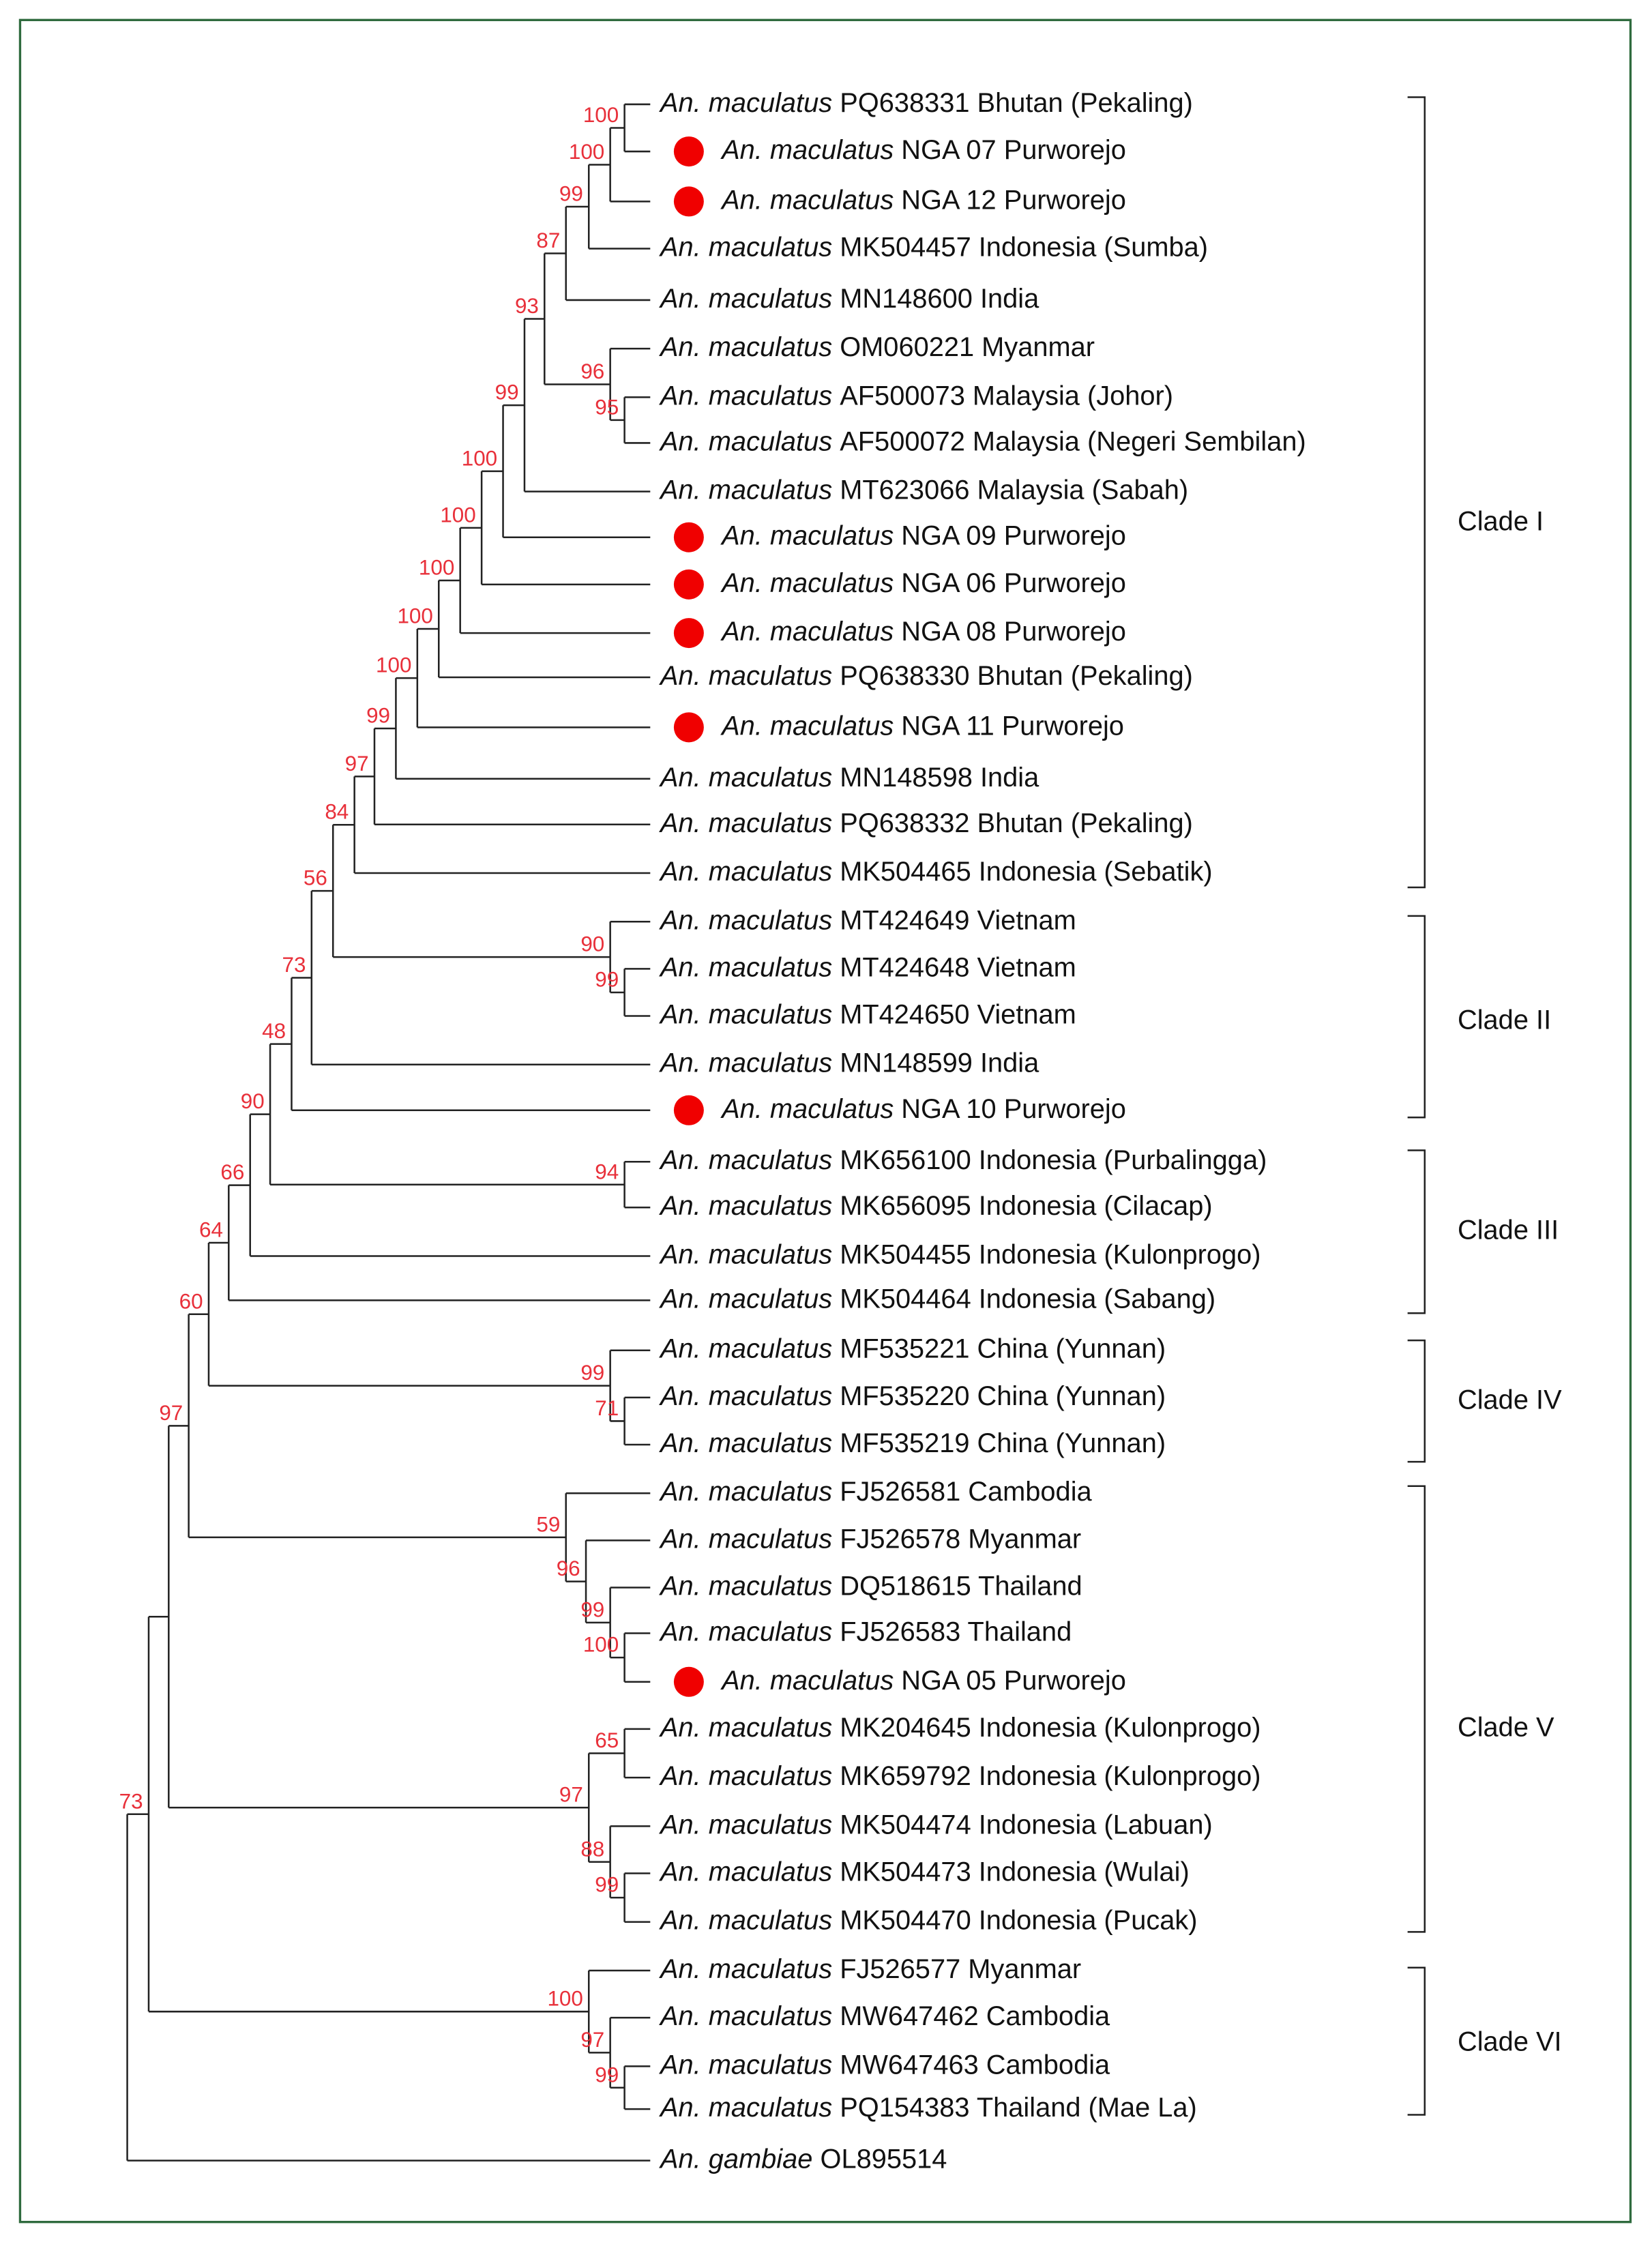  Describe the element at coordinates (569, 1569) in the screenshot. I see `bootstrap-value: 96` at that location.